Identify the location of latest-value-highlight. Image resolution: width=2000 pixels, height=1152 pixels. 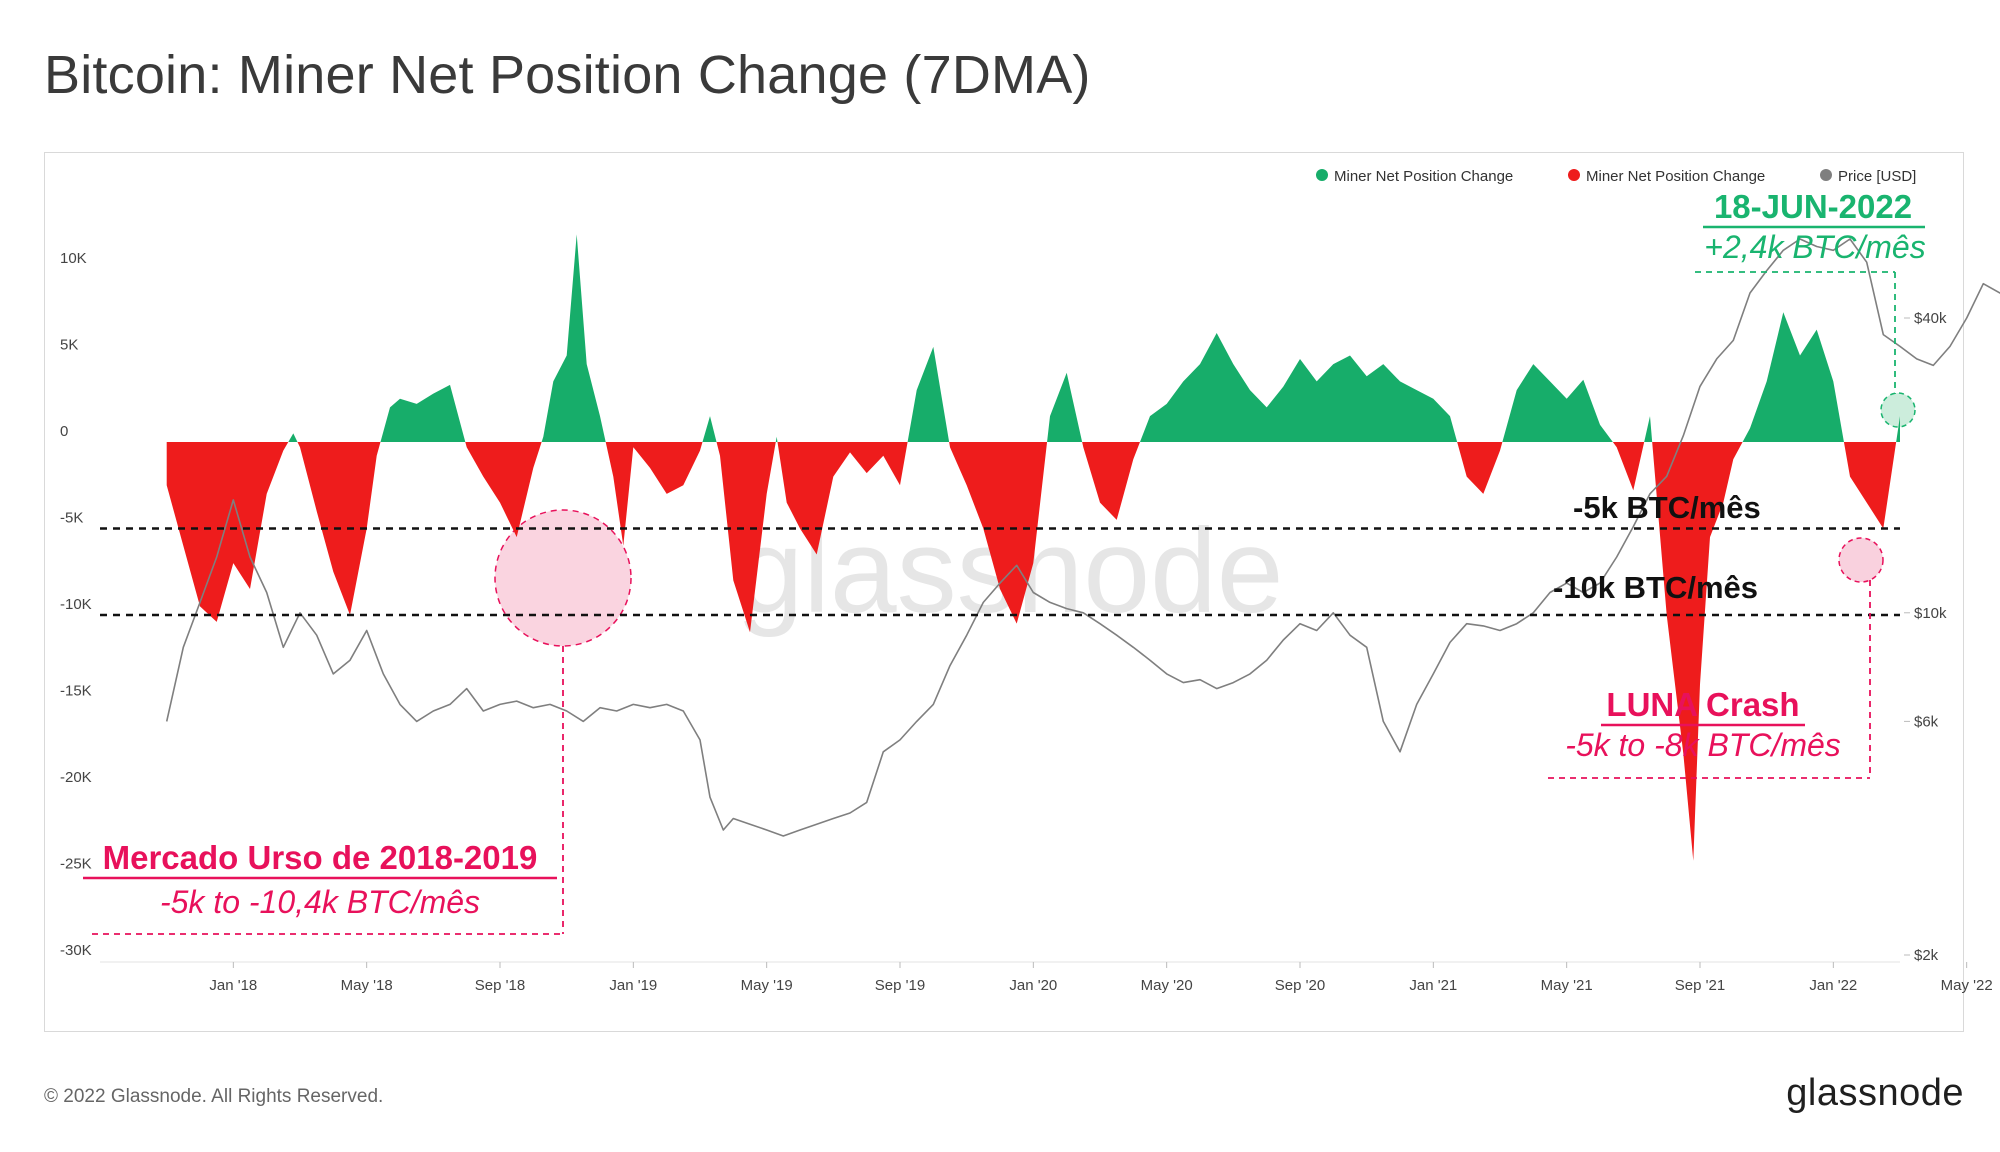
(1898, 410).